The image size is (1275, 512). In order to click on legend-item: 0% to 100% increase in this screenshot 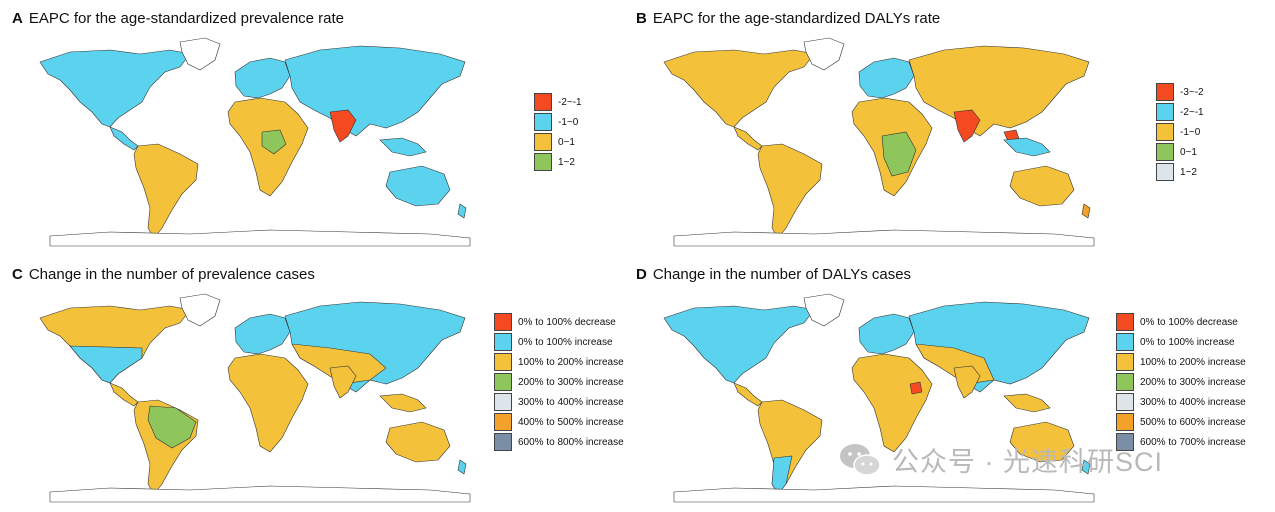, I will do `click(1181, 342)`.